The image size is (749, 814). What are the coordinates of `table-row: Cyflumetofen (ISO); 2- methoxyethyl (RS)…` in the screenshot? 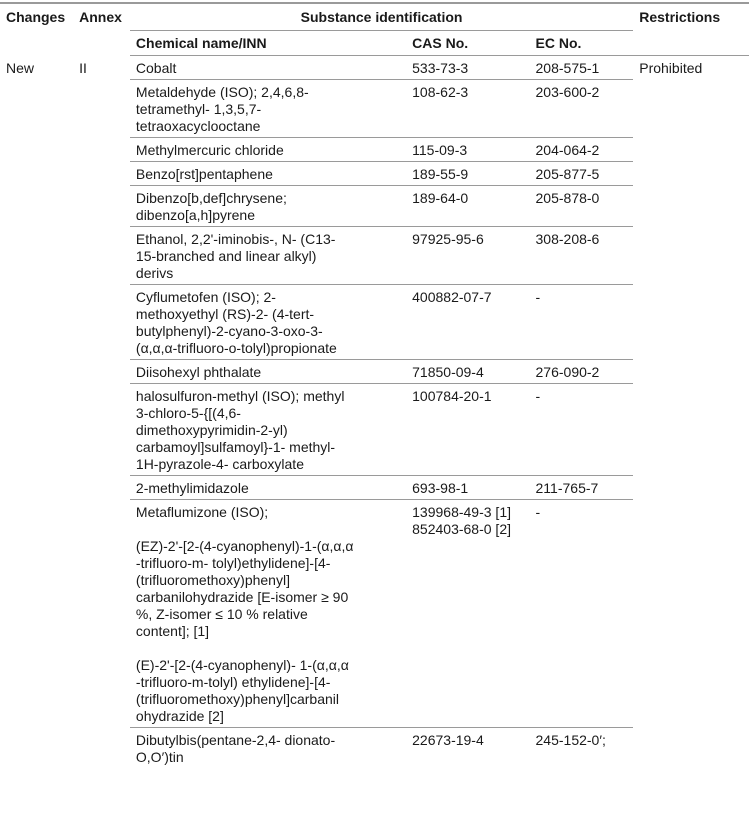 It's located at (374, 322).